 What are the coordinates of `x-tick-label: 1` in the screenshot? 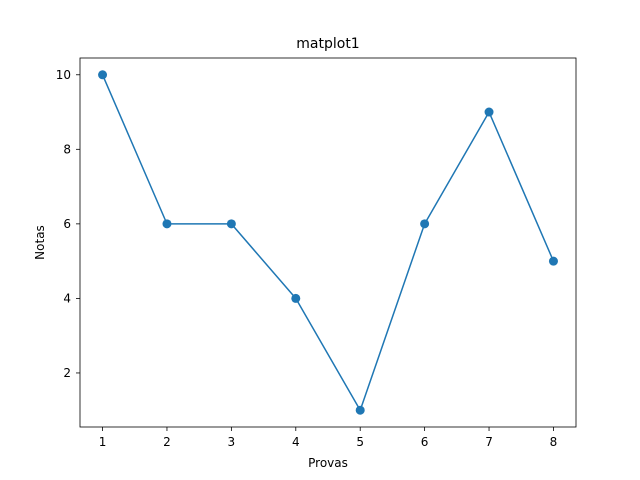 It's located at (103, 442).